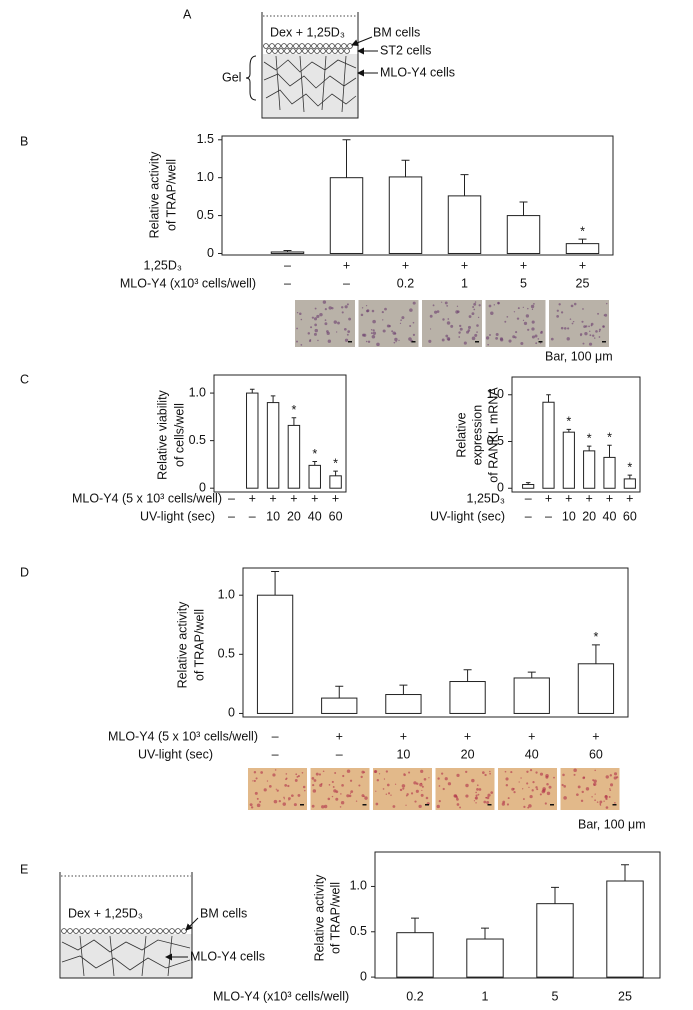 This screenshot has width=693, height=1010. I want to click on plot-frame, so click(417, 195).